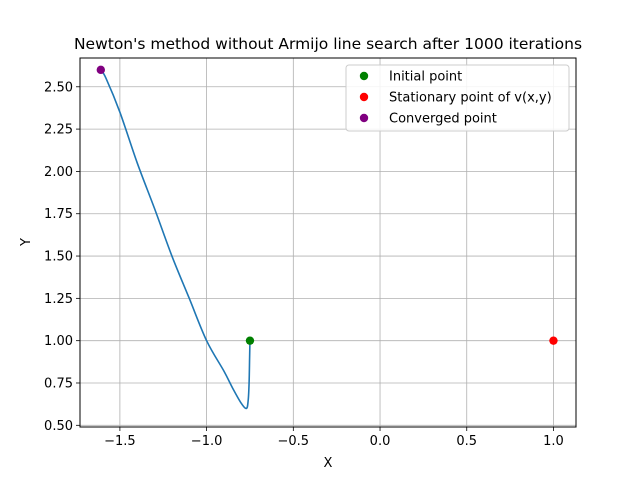 This screenshot has height=480, width=640. Describe the element at coordinates (250, 340) in the screenshot. I see `point-initial-point` at that location.